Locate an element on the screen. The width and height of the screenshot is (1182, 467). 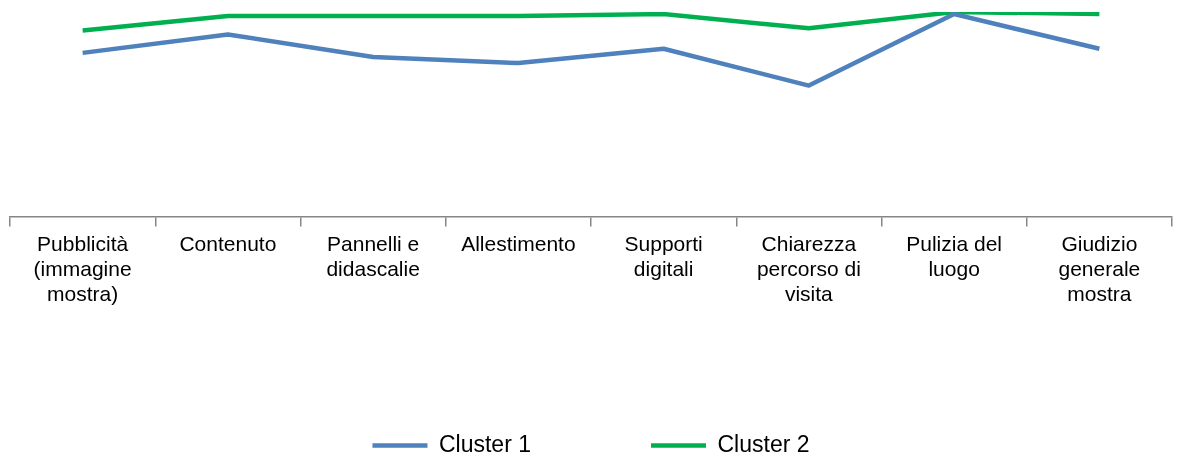
x-tick-label: Chiarezza percorso di visita is located at coordinates (808, 268).